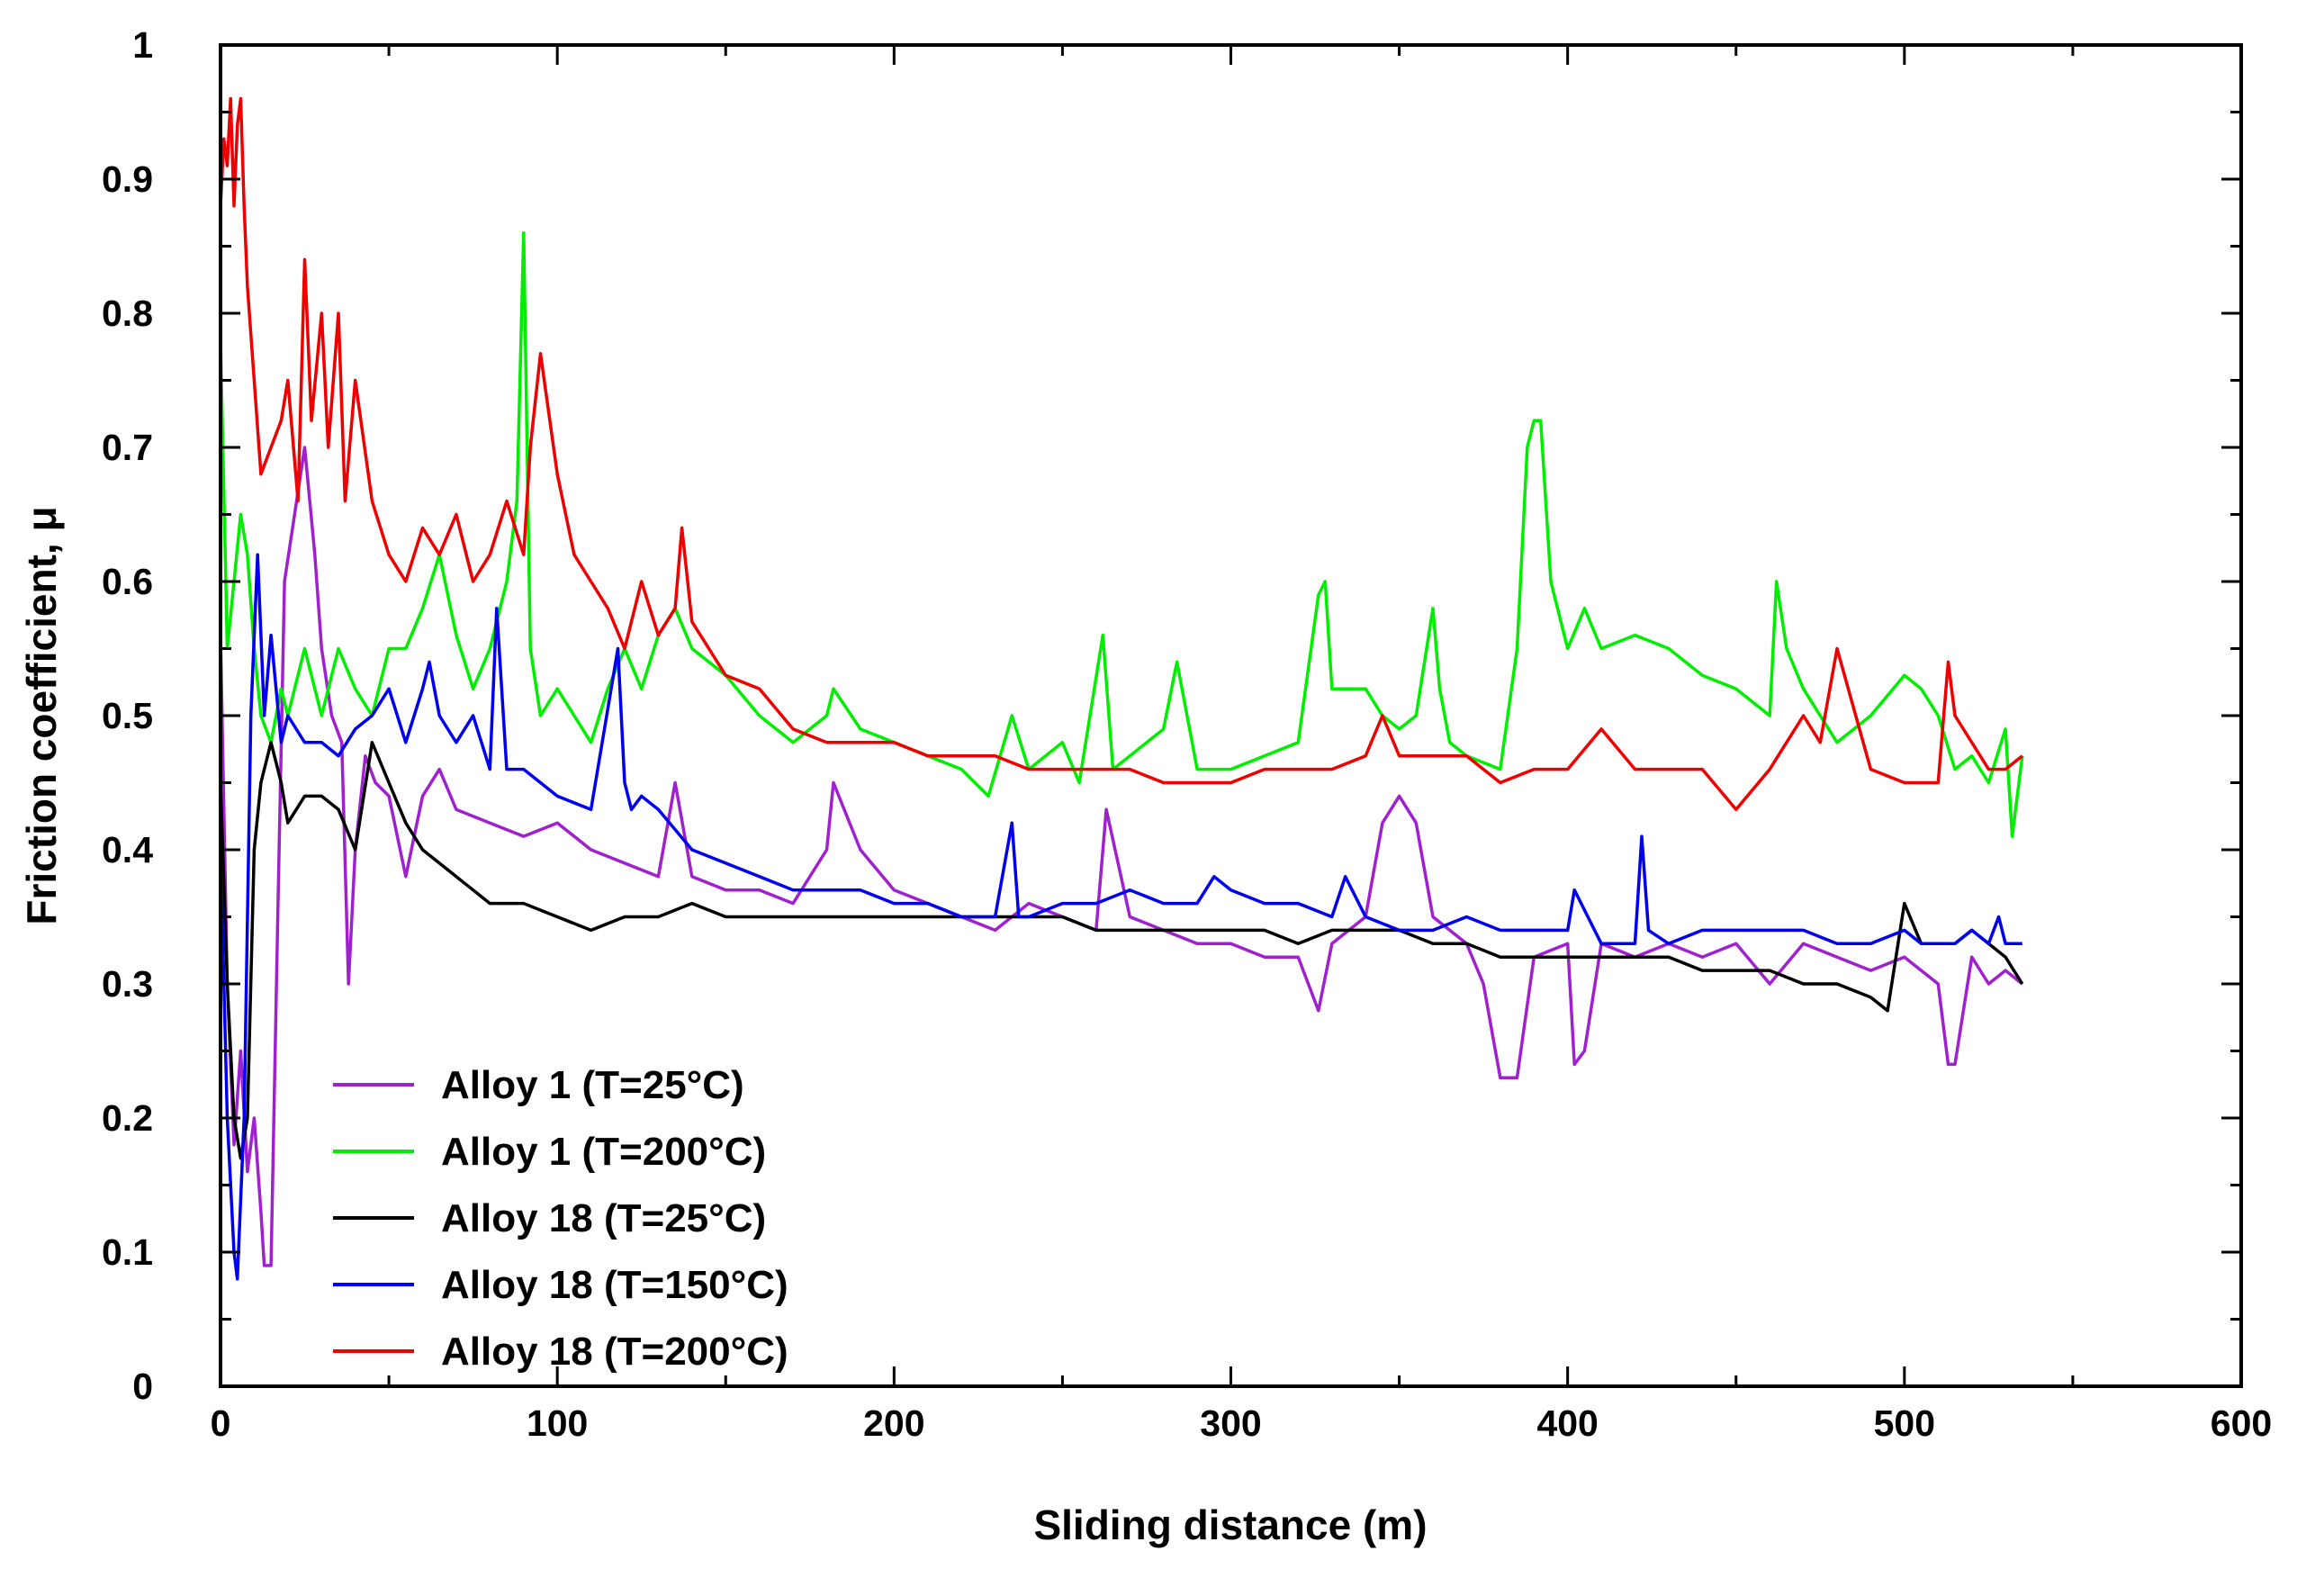 The width and height of the screenshot is (2306, 1596). I want to click on x-tick-label: 600, so click(2241, 1423).